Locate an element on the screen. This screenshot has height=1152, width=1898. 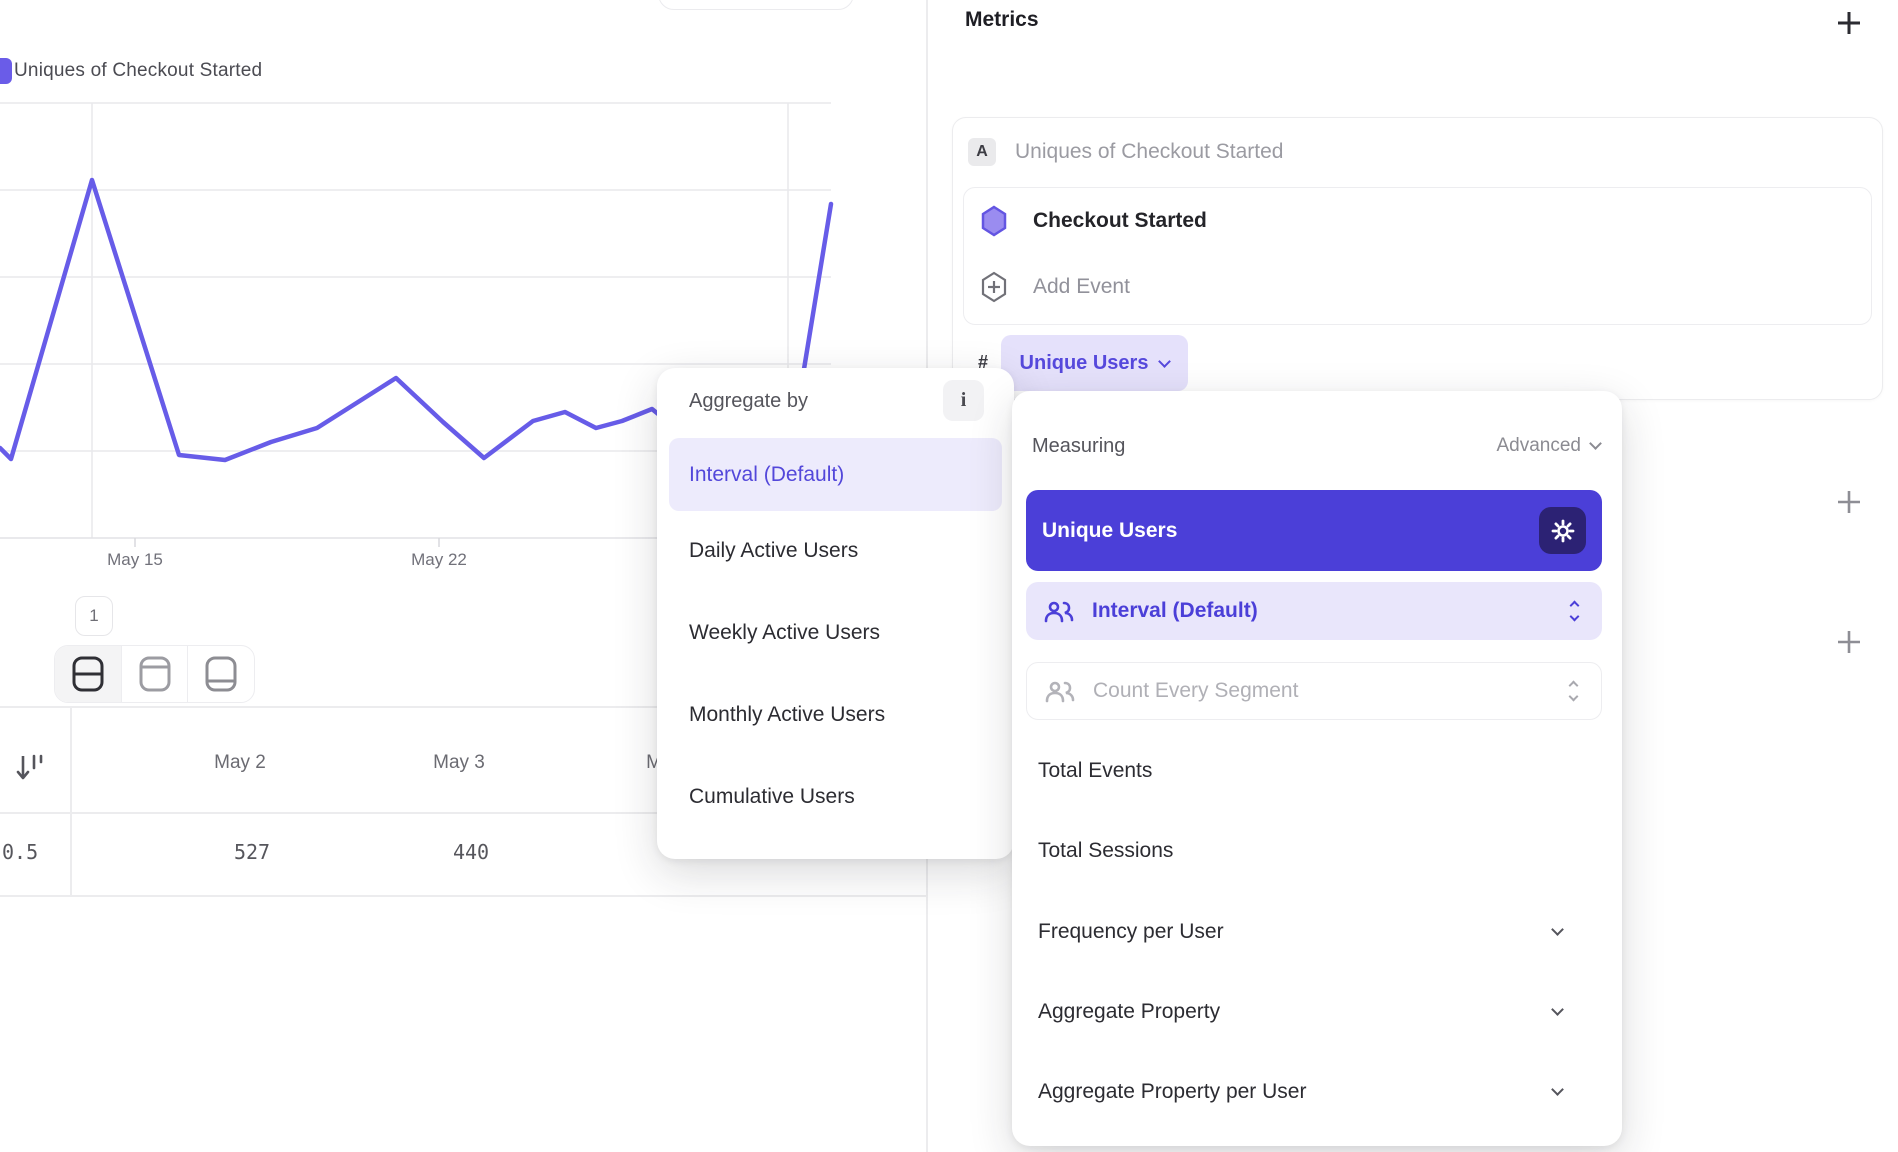
legend-series-marker is located at coordinates (6, 71).